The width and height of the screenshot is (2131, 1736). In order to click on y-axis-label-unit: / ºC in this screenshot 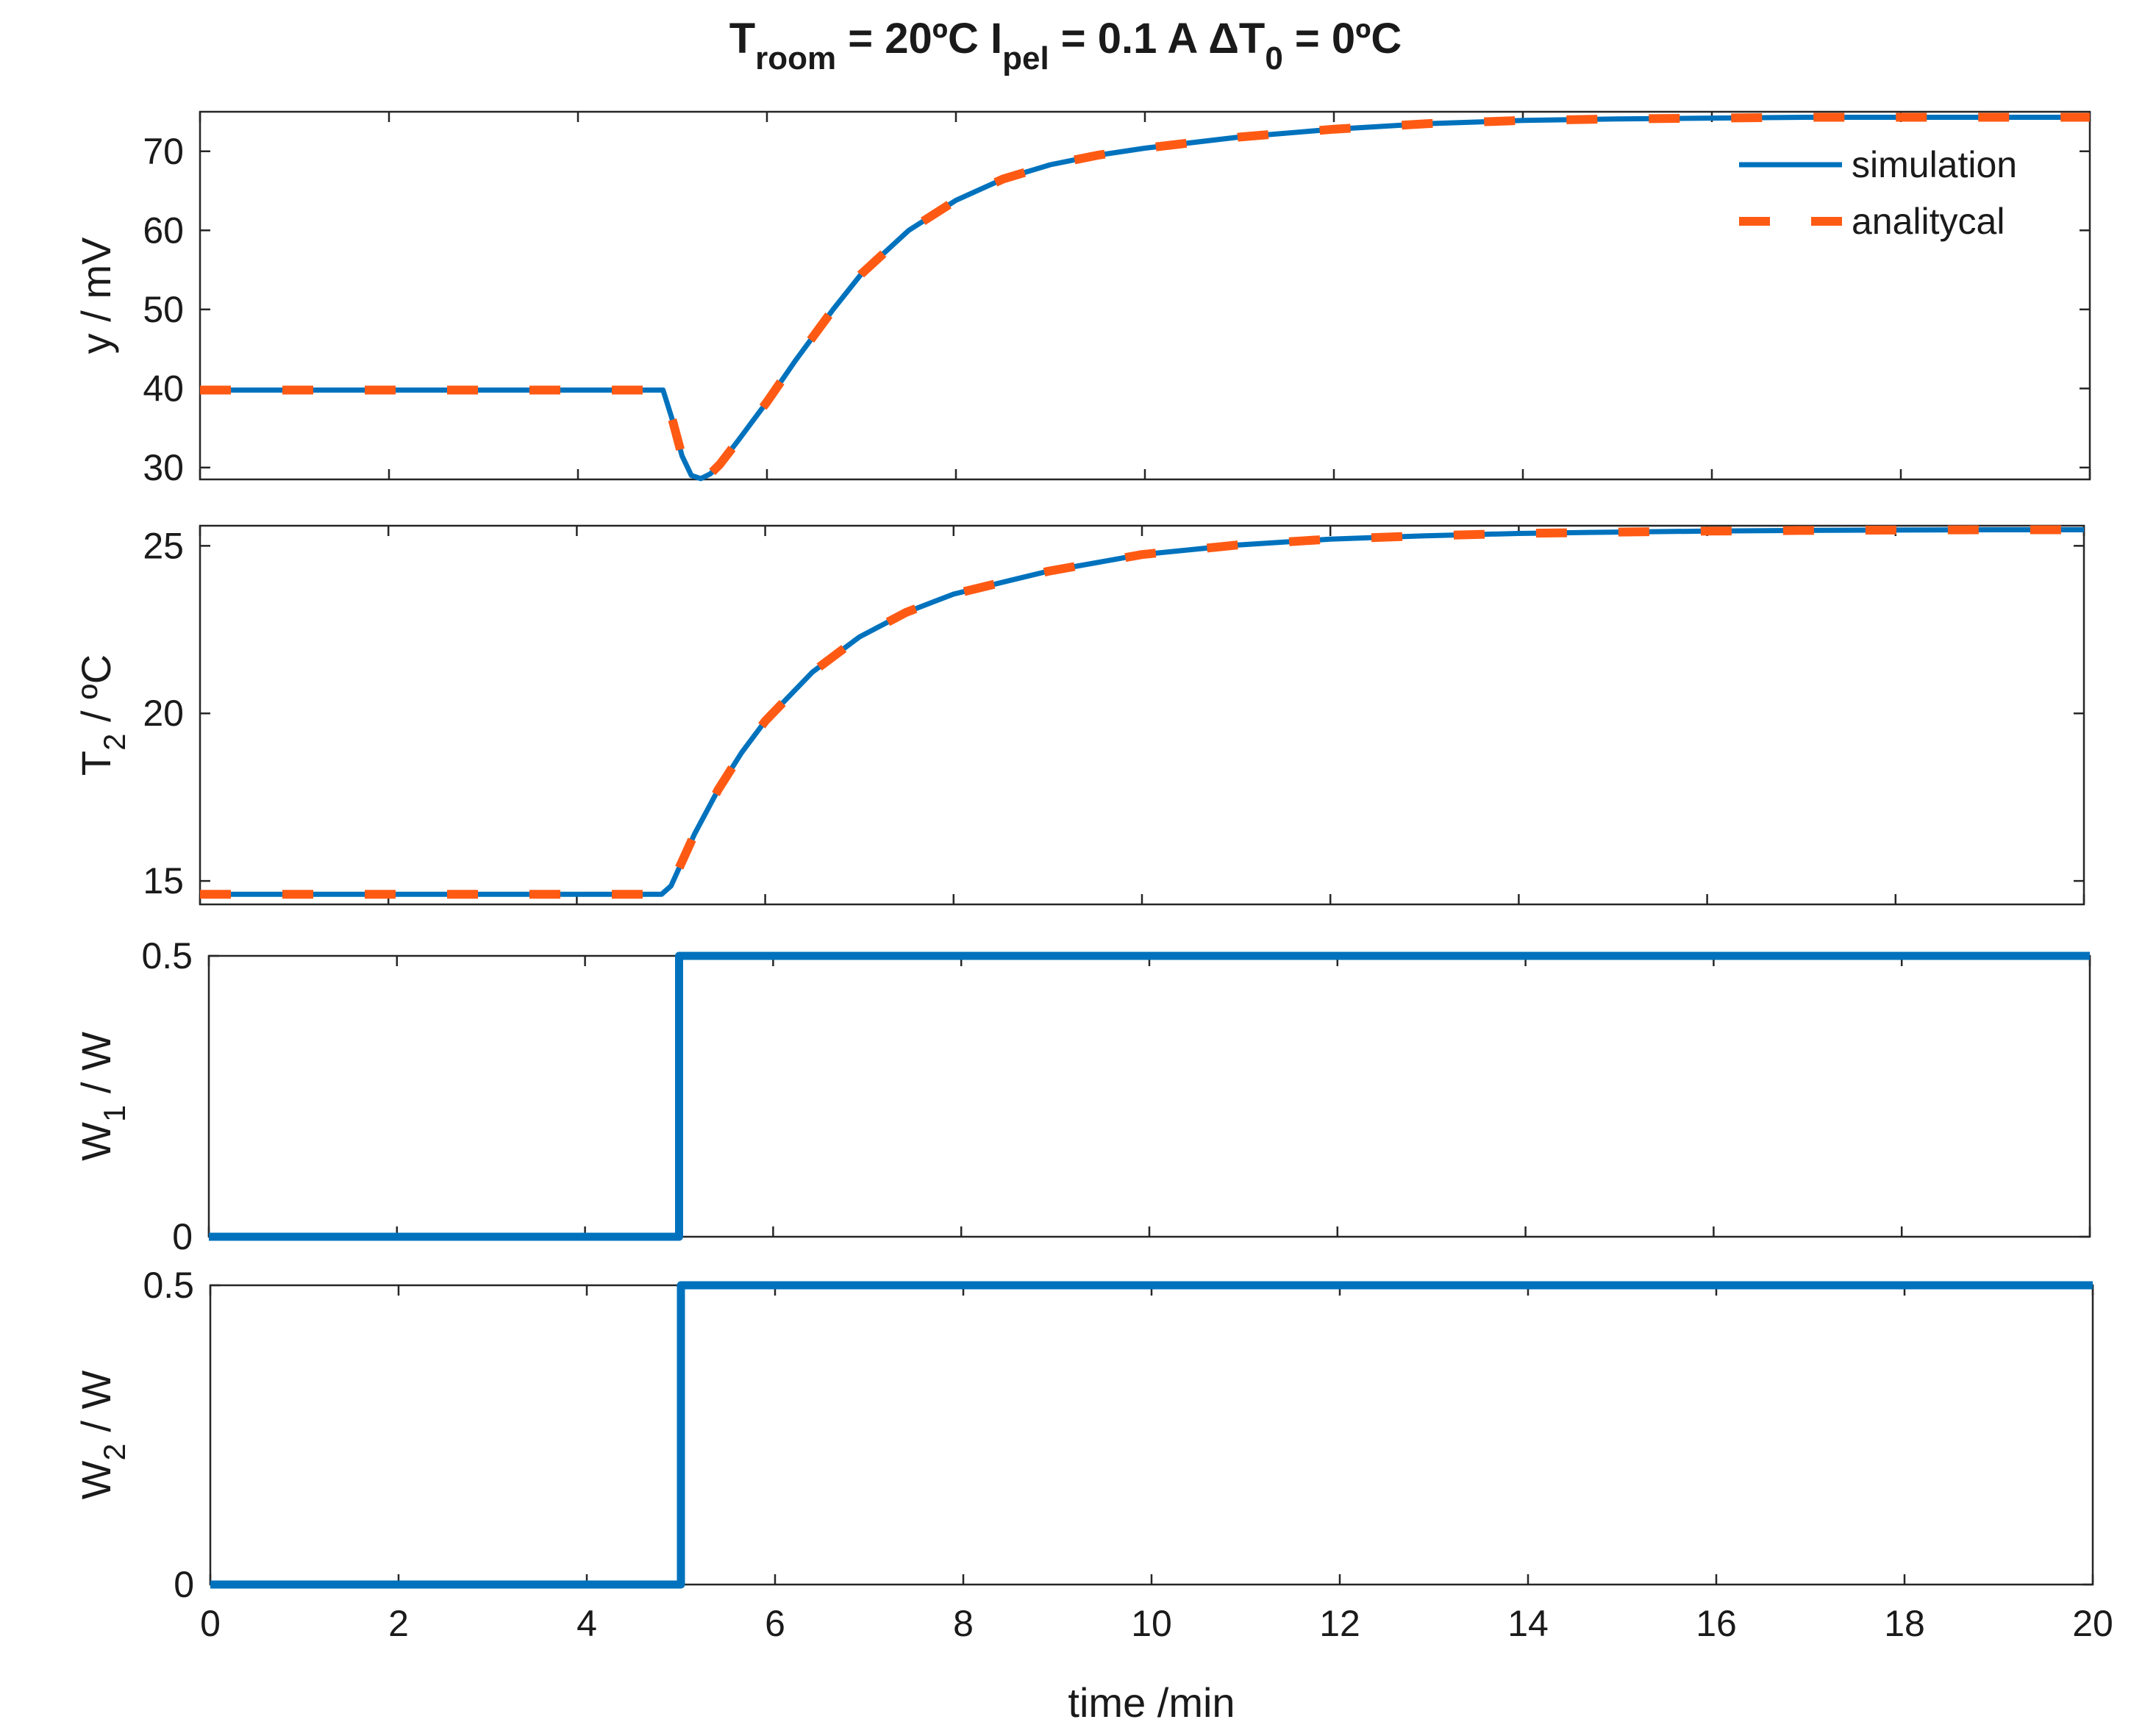, I will do `click(96, 694)`.